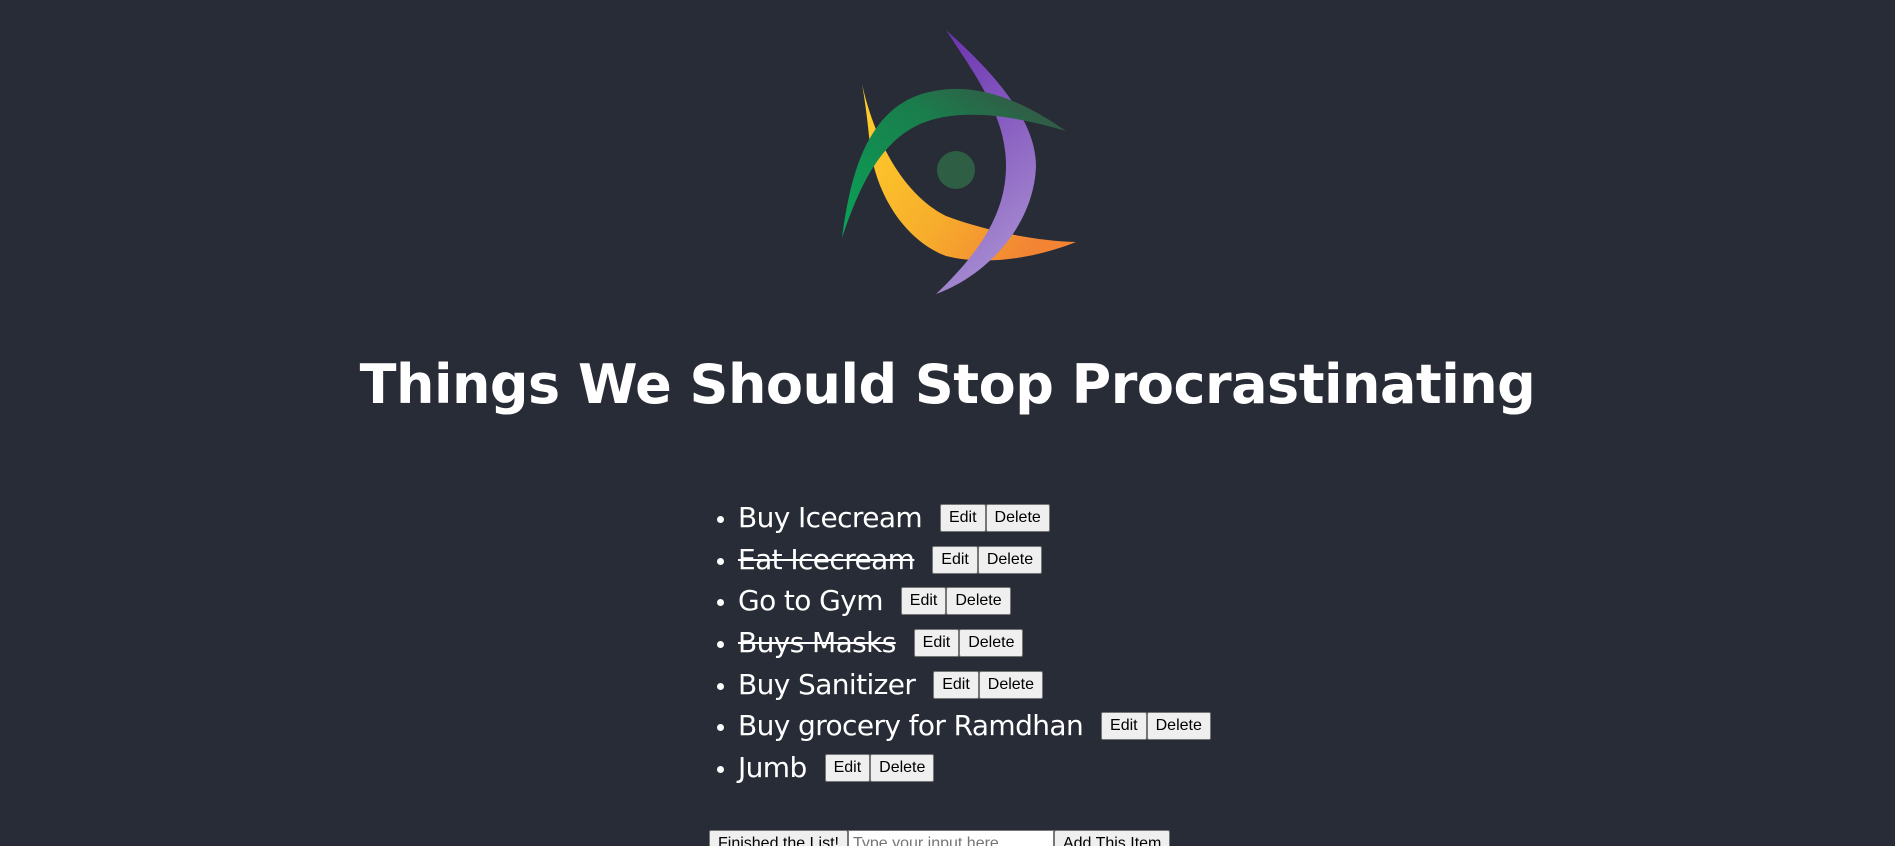  I want to click on todo-item-label: Buy Sanitizer, so click(827, 684).